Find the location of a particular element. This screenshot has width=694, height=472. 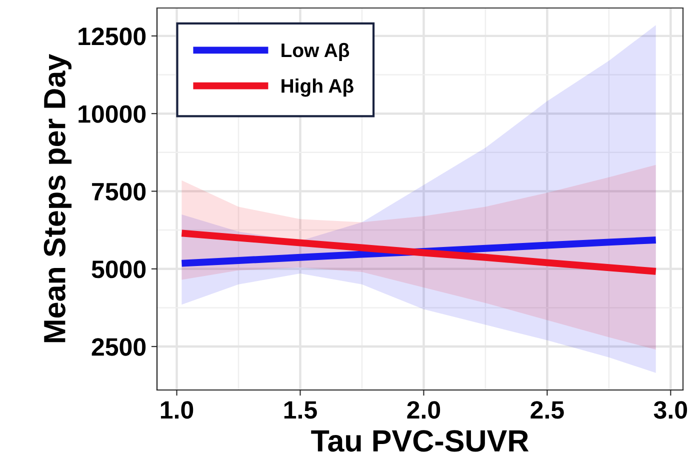

x-axis-title: Tau PVC-SUVR is located at coordinates (420, 441).